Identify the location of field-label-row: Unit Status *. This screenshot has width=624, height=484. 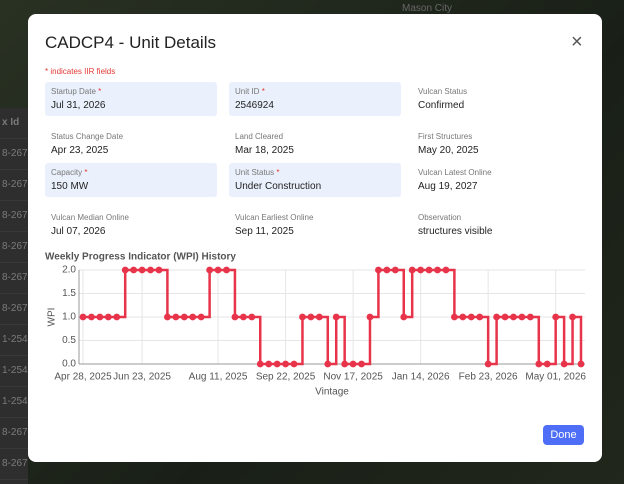
(315, 172).